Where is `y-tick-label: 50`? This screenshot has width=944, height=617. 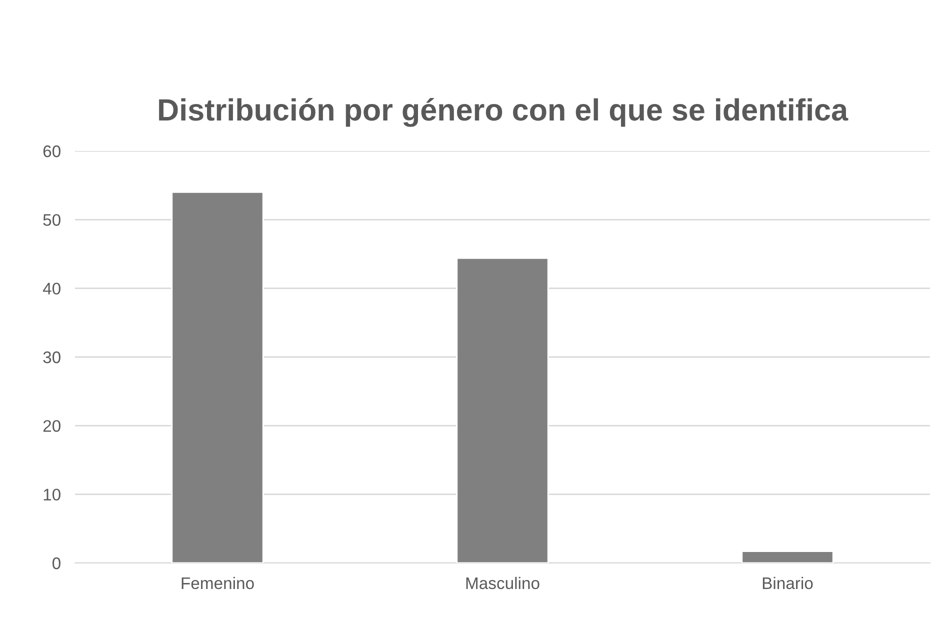 y-tick-label: 50 is located at coordinates (51, 220).